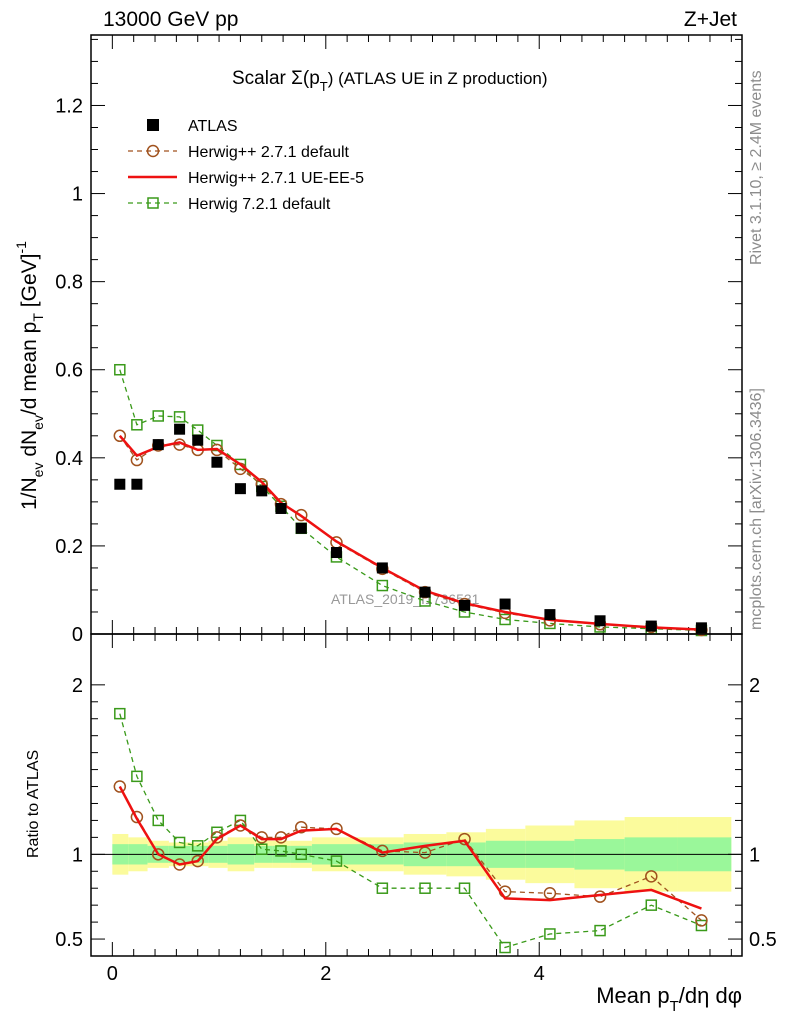 This screenshot has width=786, height=1029. I want to click on y-tick-label: 0.5, so click(69, 940).